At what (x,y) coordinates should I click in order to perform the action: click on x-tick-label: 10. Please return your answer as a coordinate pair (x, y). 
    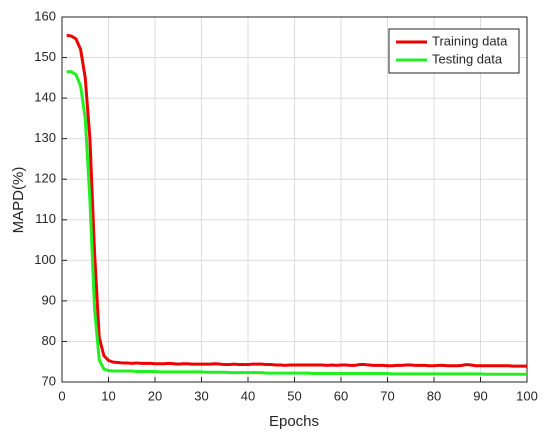
    Looking at the image, I should click on (108, 395).